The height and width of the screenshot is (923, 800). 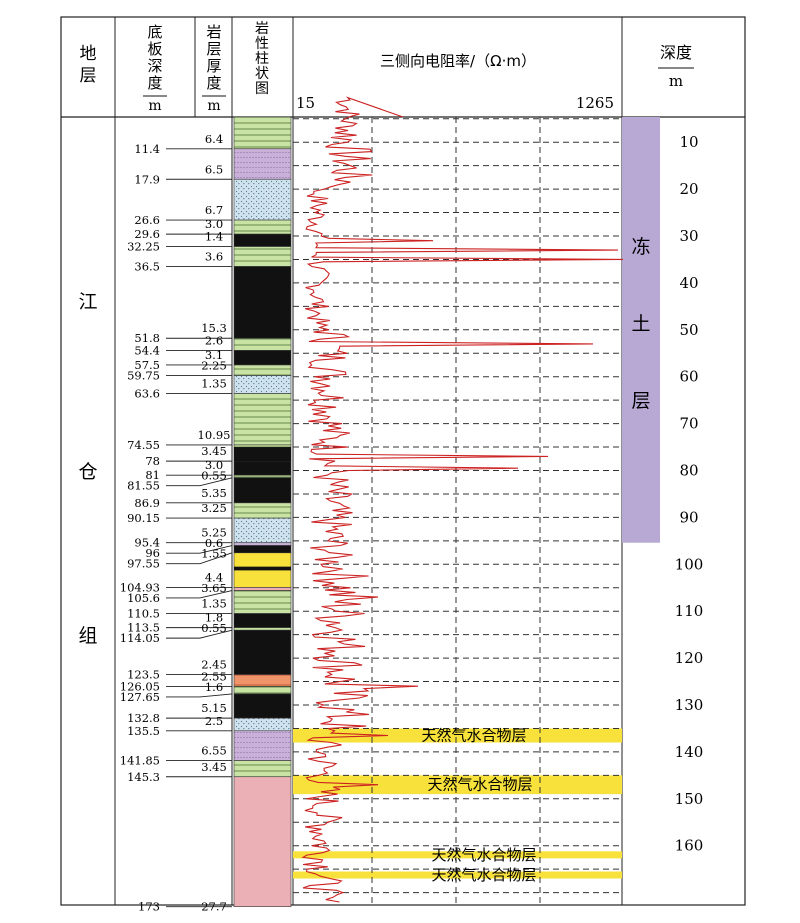 I want to click on formation-name-char: 仓, so click(x=87, y=472).